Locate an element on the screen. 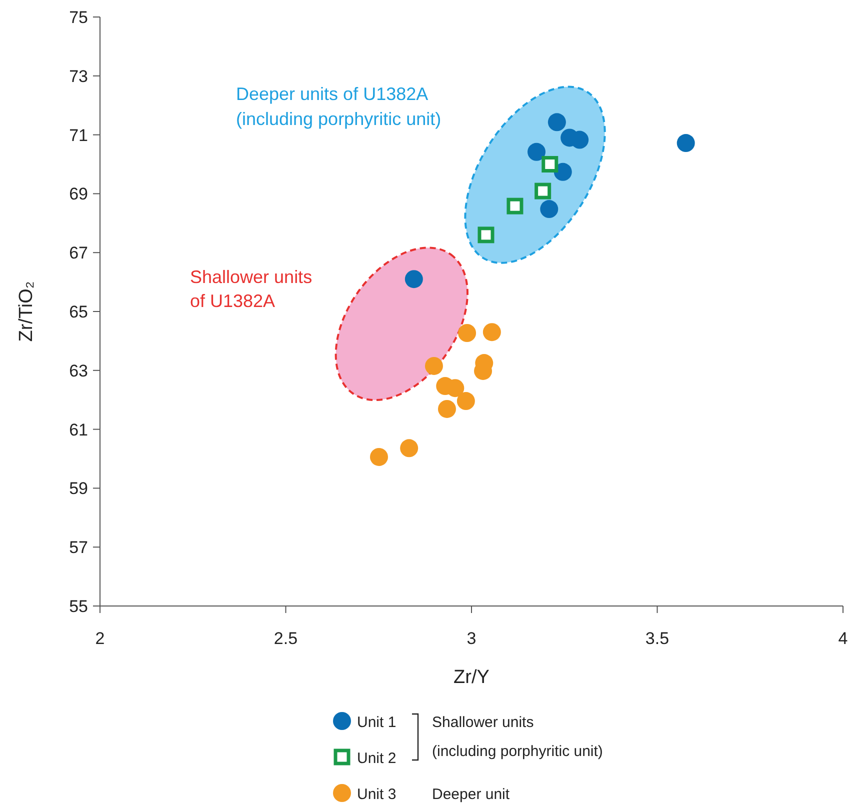 The width and height of the screenshot is (852, 807). y-tick-label: 67 is located at coordinates (78, 253).